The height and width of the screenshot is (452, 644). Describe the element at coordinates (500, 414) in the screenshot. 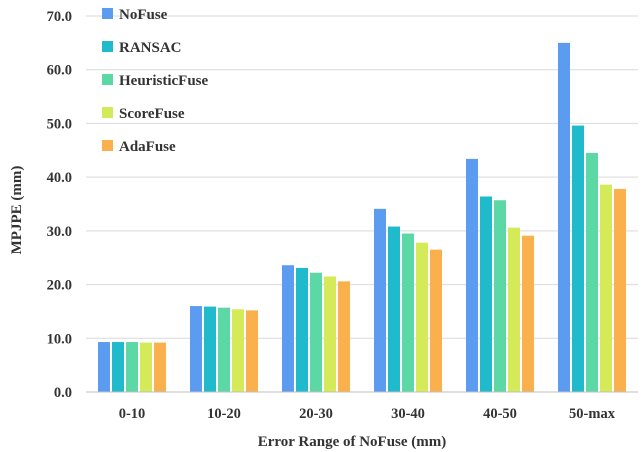

I see `x-tick-label: 40-50` at that location.